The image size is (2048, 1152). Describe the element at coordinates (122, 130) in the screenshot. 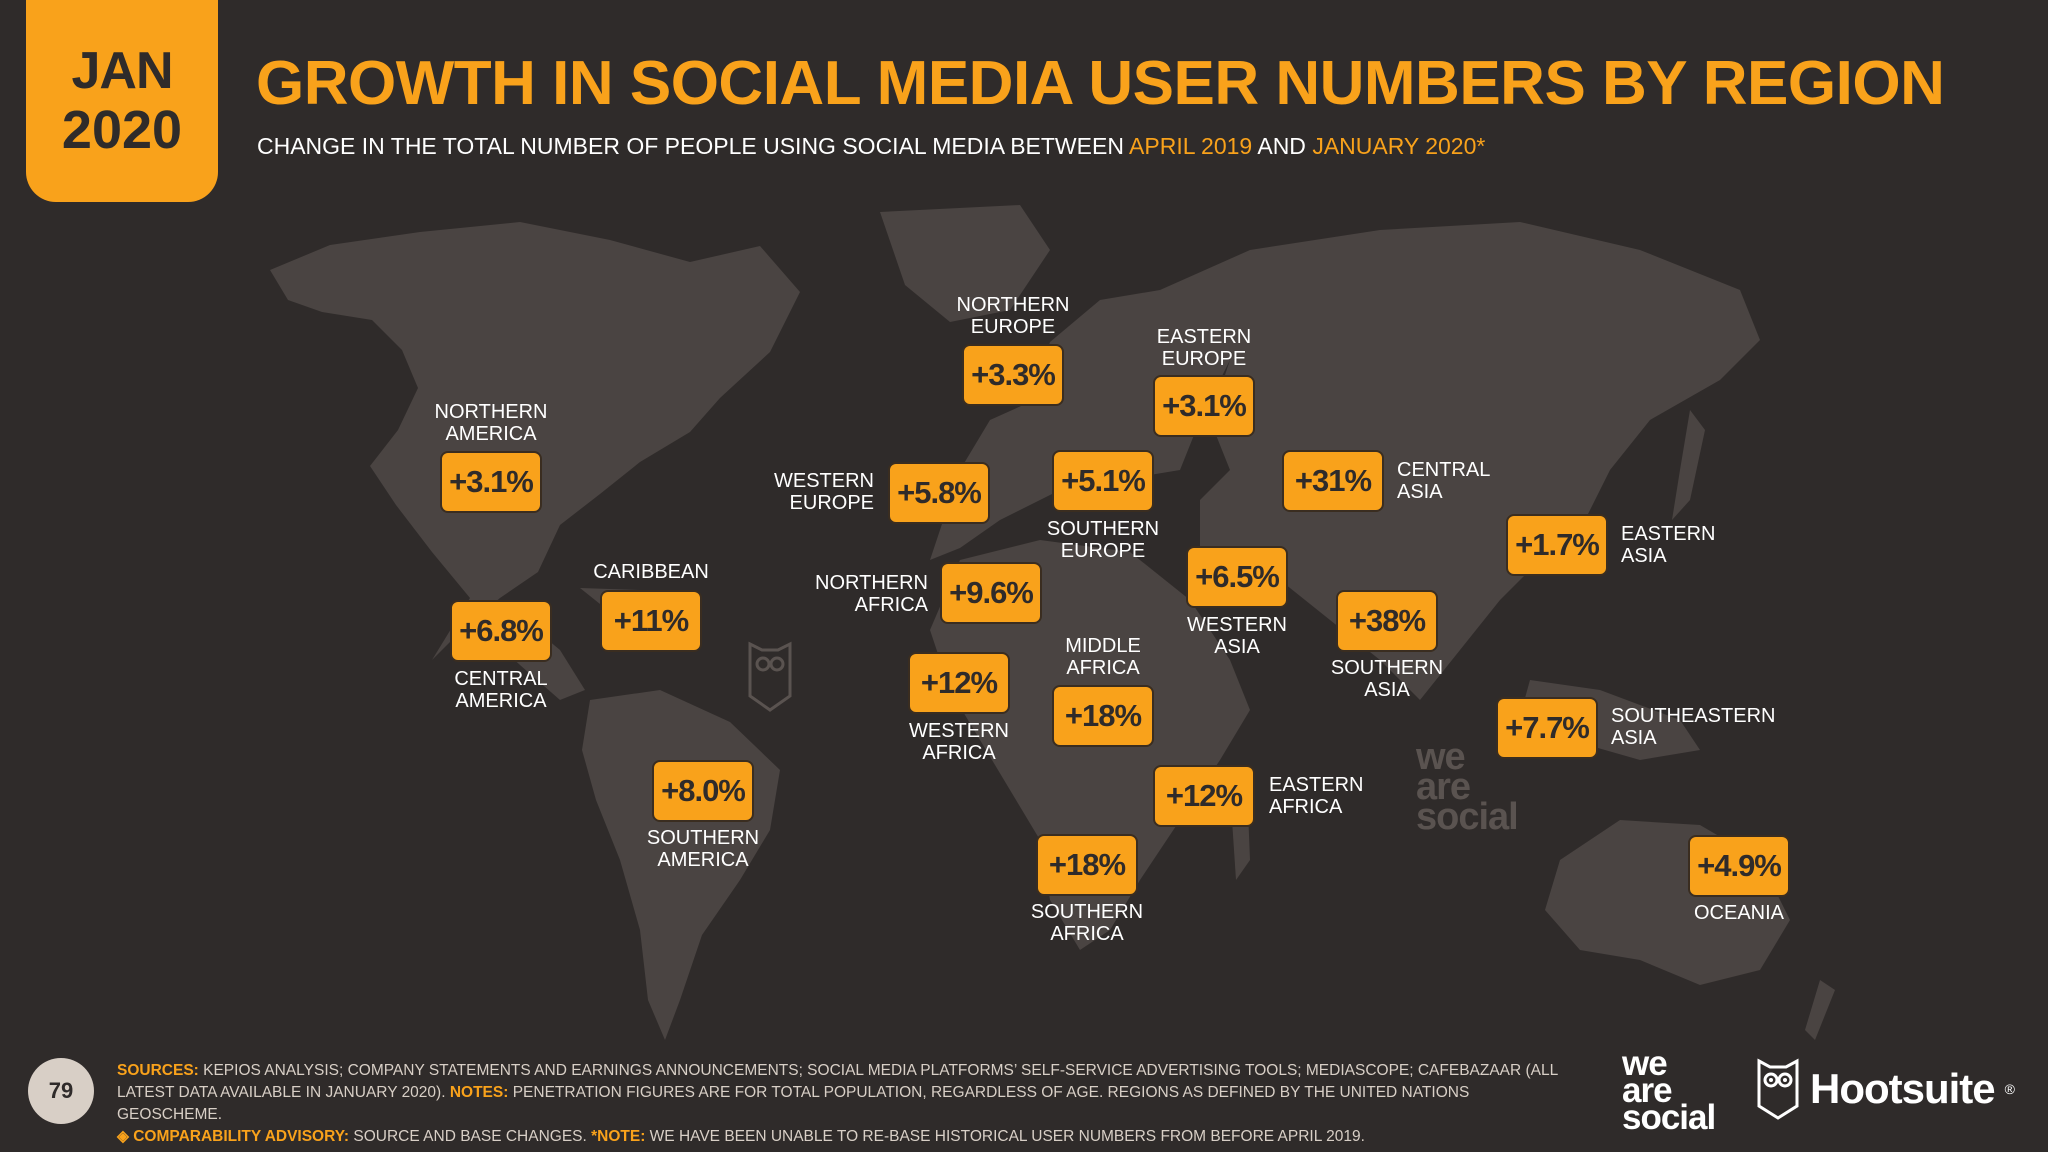

I see `date-year: 2020` at that location.